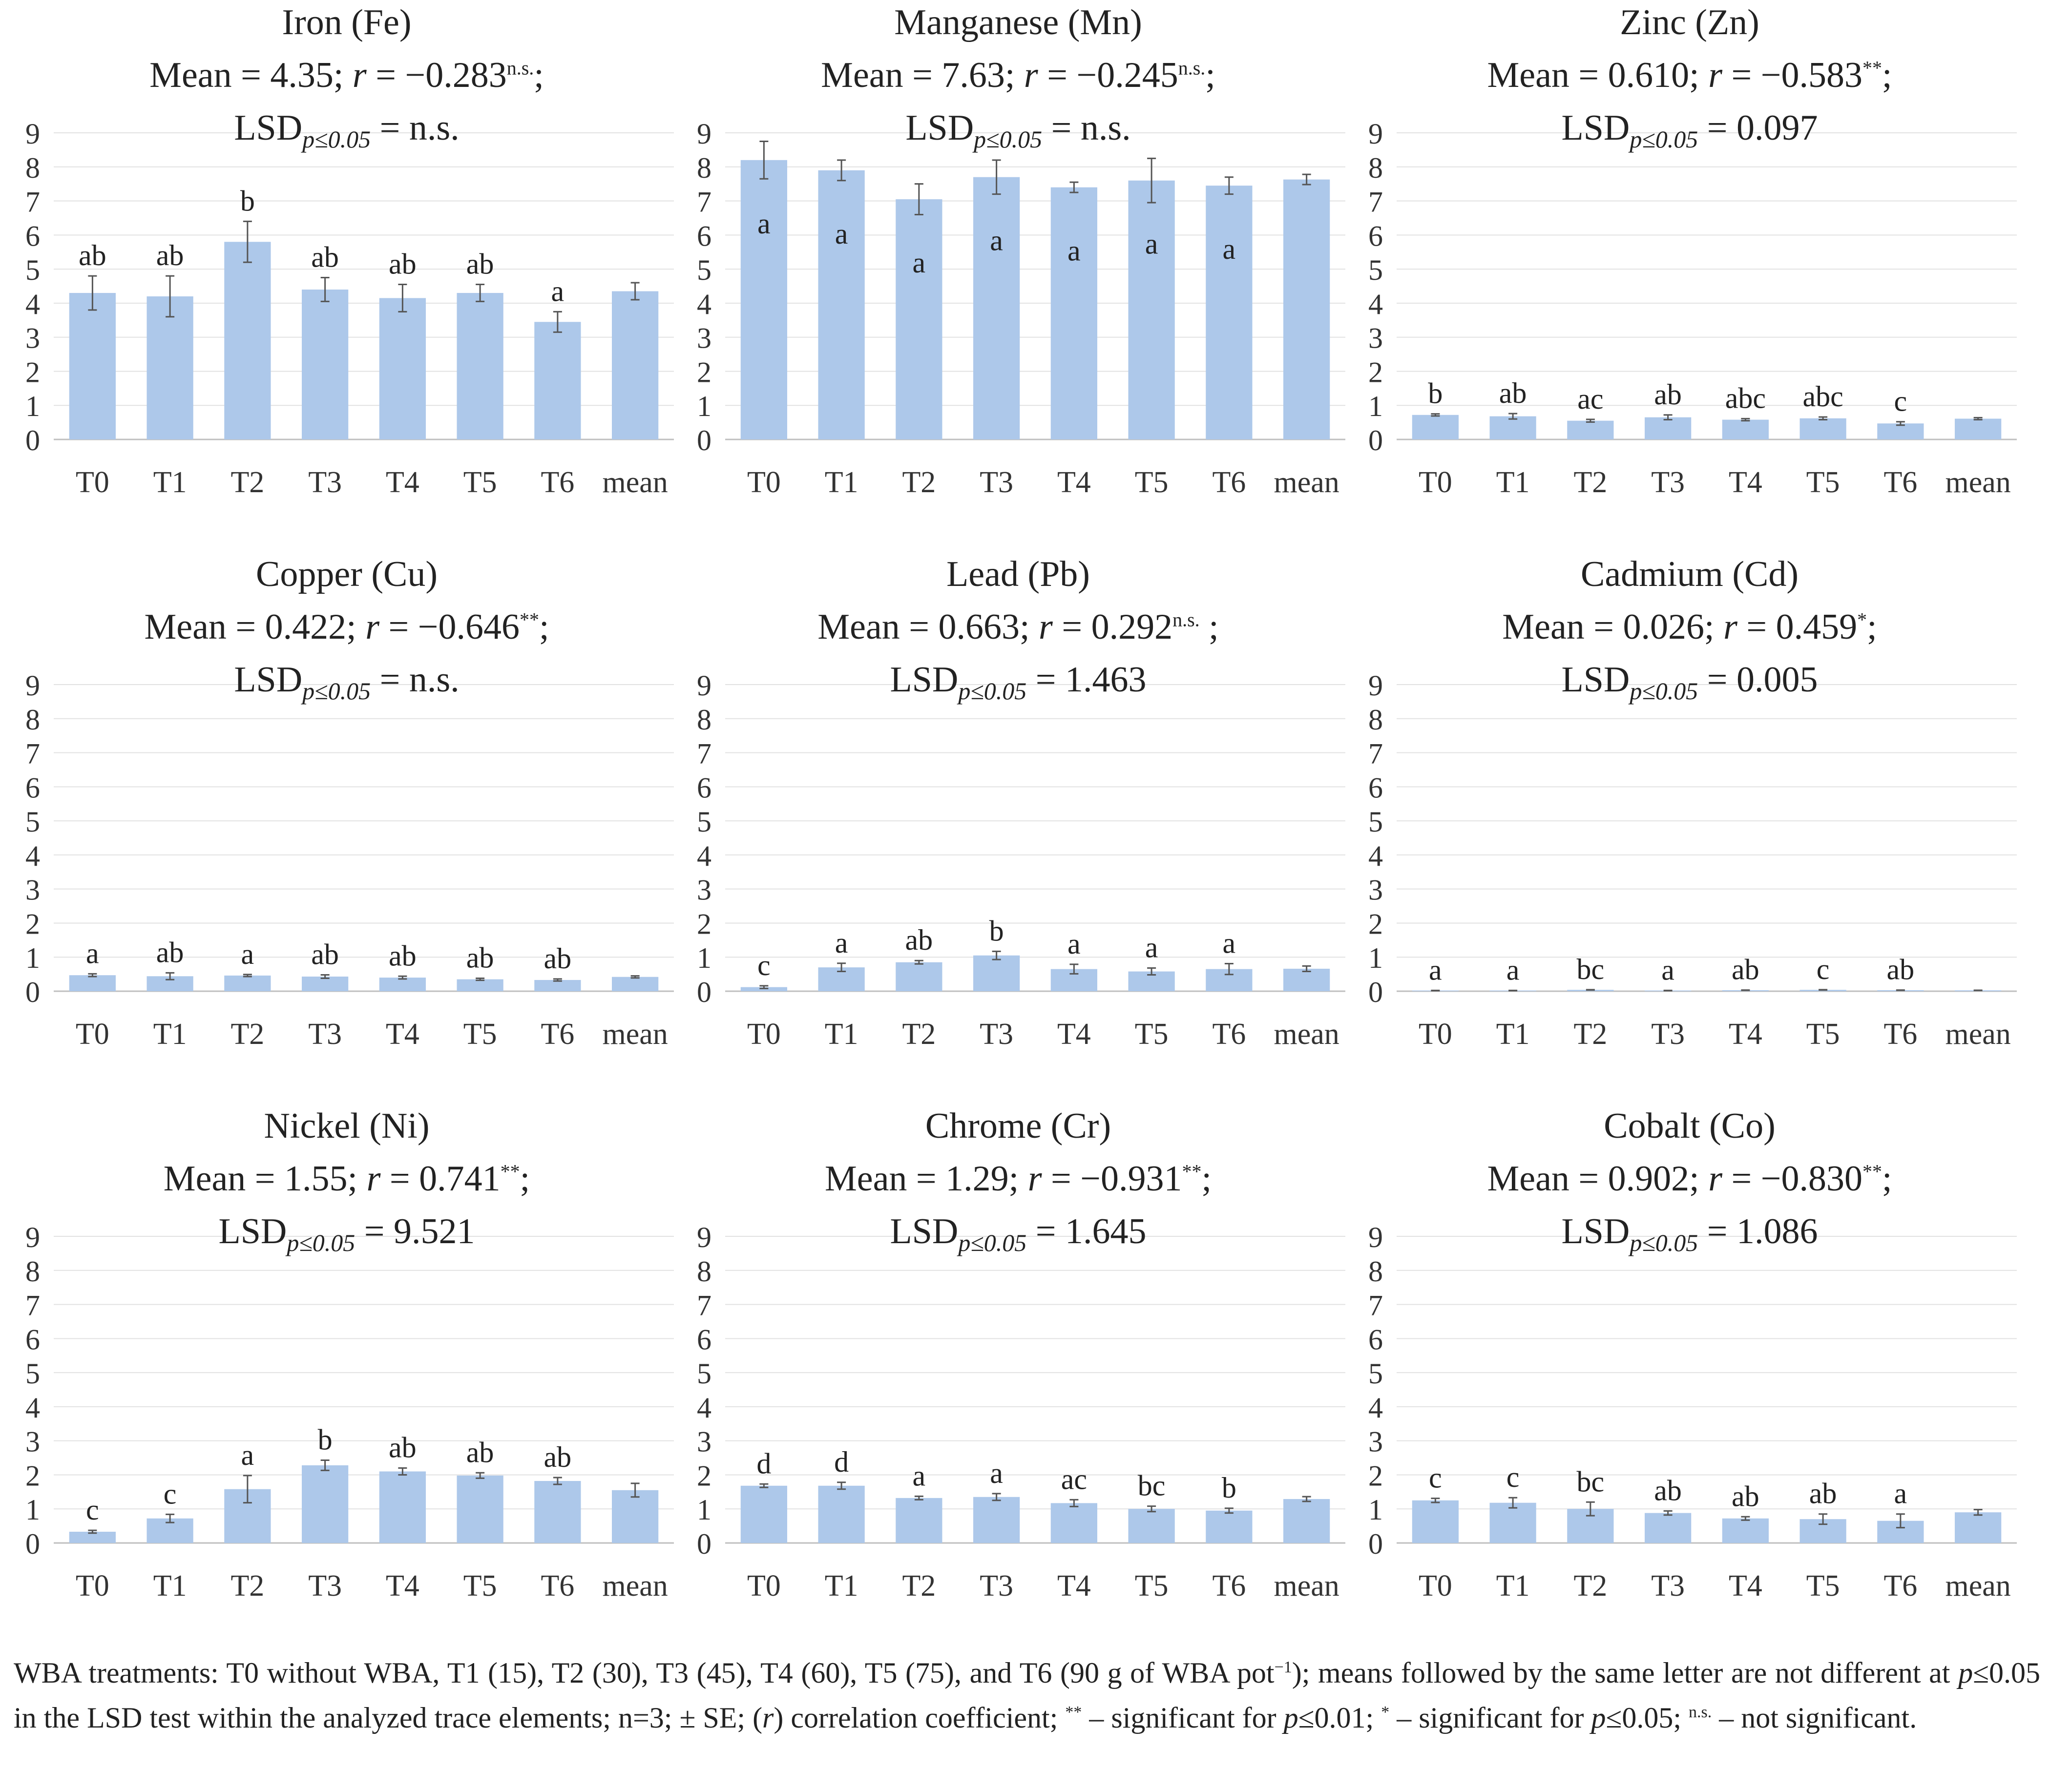 The width and height of the screenshot is (2050, 1792). Describe the element at coordinates (441, 1179) in the screenshot. I see `r-value: = 0.741` at that location.